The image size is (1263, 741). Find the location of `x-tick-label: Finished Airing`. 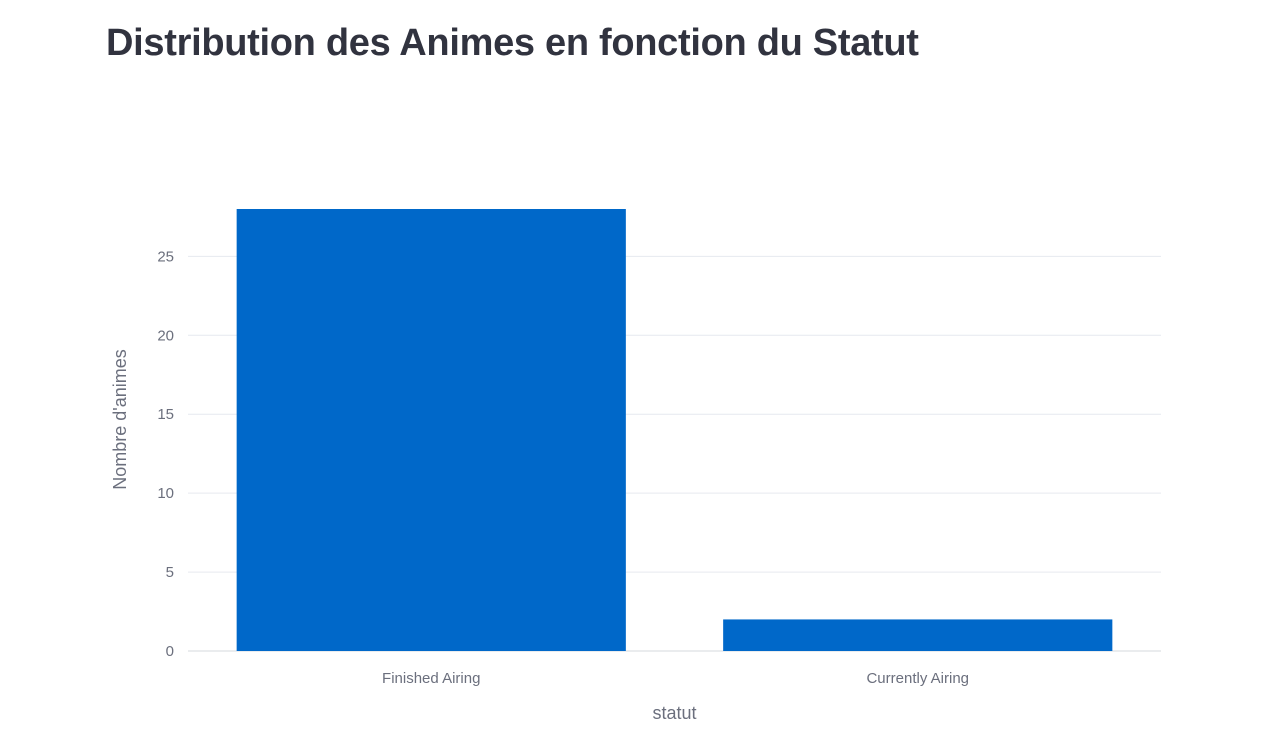

x-tick-label: Finished Airing is located at coordinates (431, 678).